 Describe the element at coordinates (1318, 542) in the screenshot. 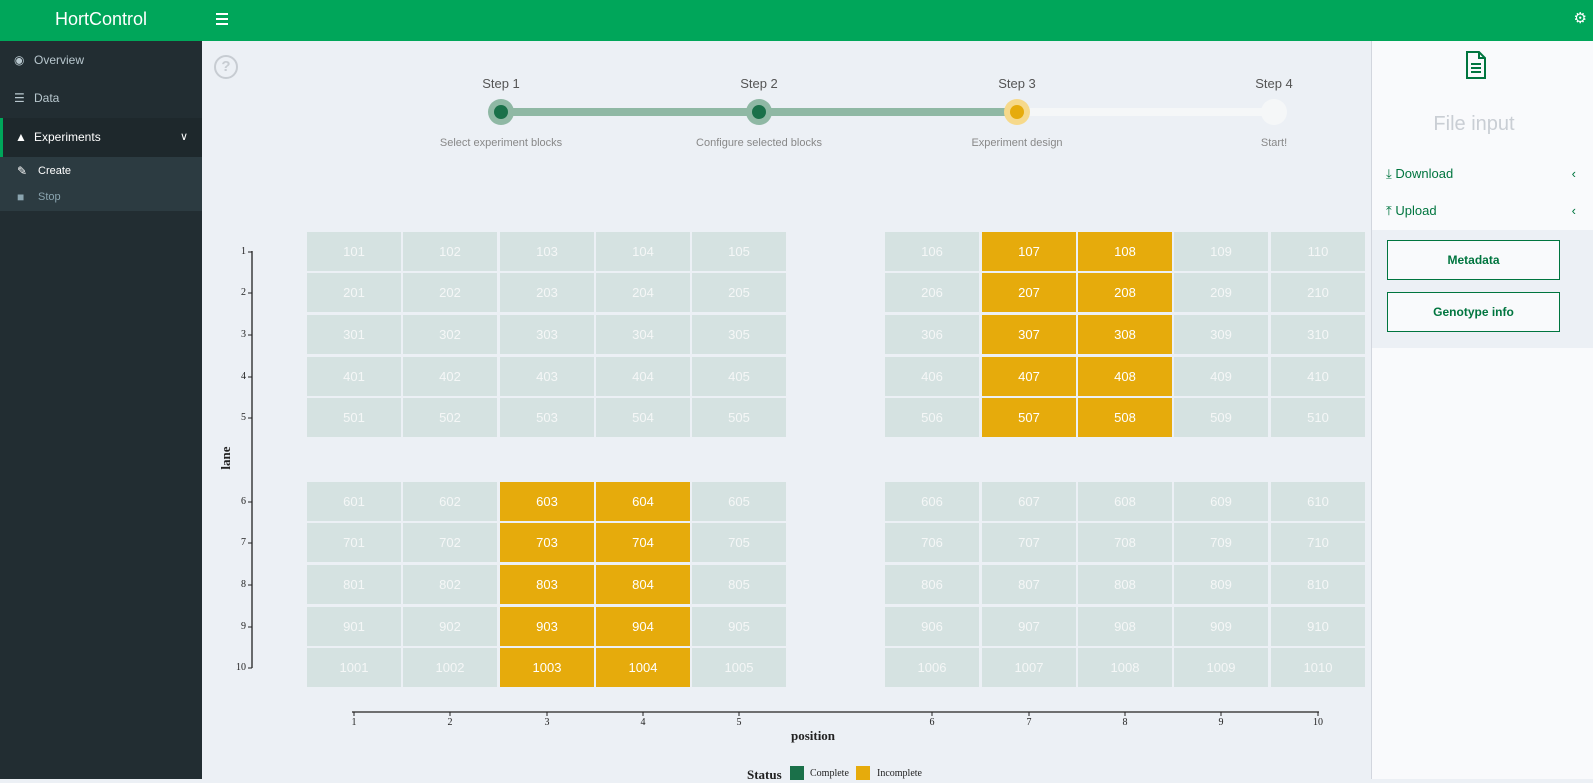

I see `block-cell-710: 710` at that location.